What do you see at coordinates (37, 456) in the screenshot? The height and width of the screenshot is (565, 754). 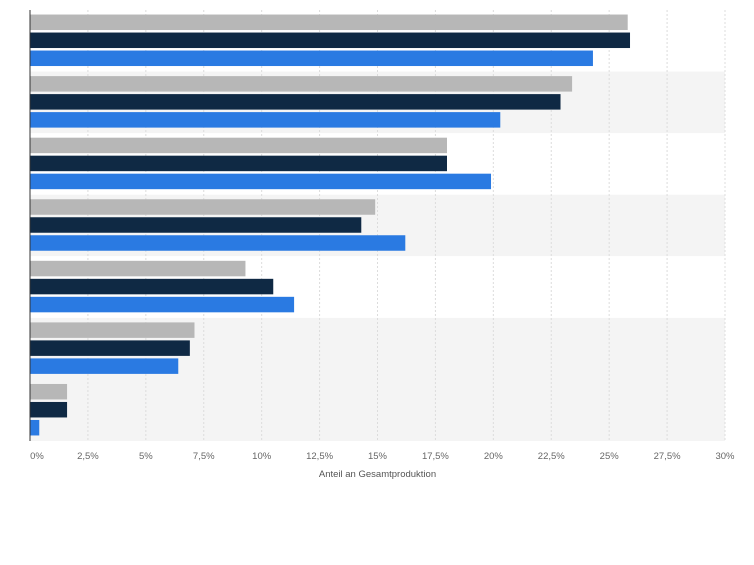 I see `x-tick-label: 0%` at bounding box center [37, 456].